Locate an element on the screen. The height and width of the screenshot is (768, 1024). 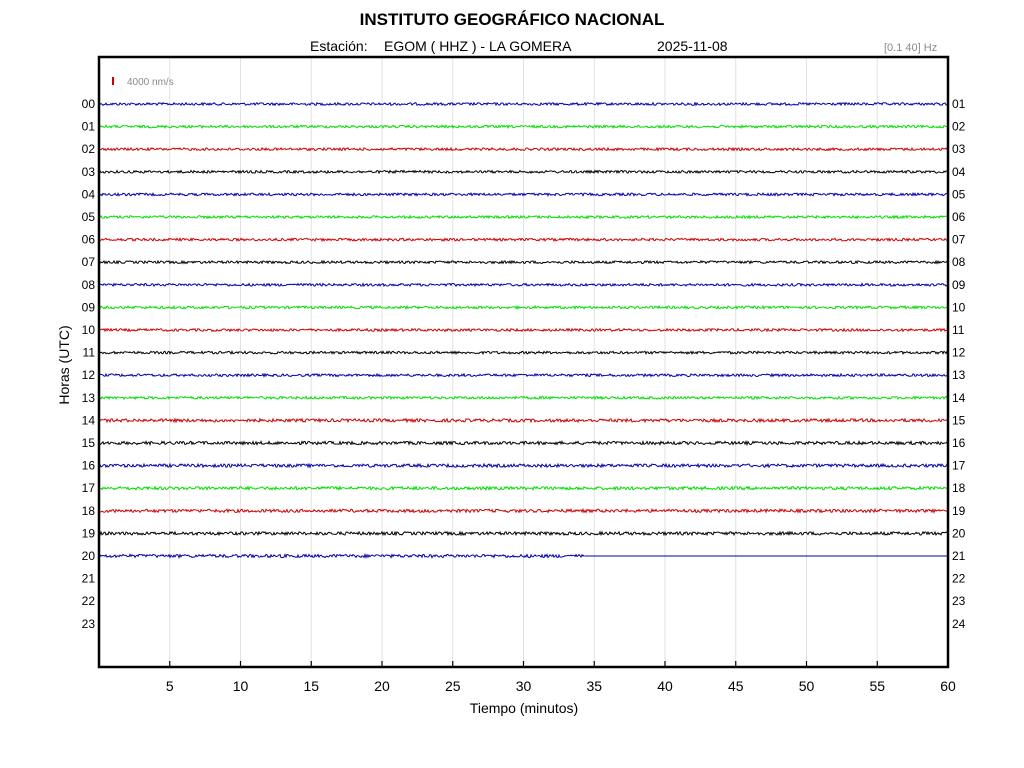
hour-label-left: 06 is located at coordinates (89, 240).